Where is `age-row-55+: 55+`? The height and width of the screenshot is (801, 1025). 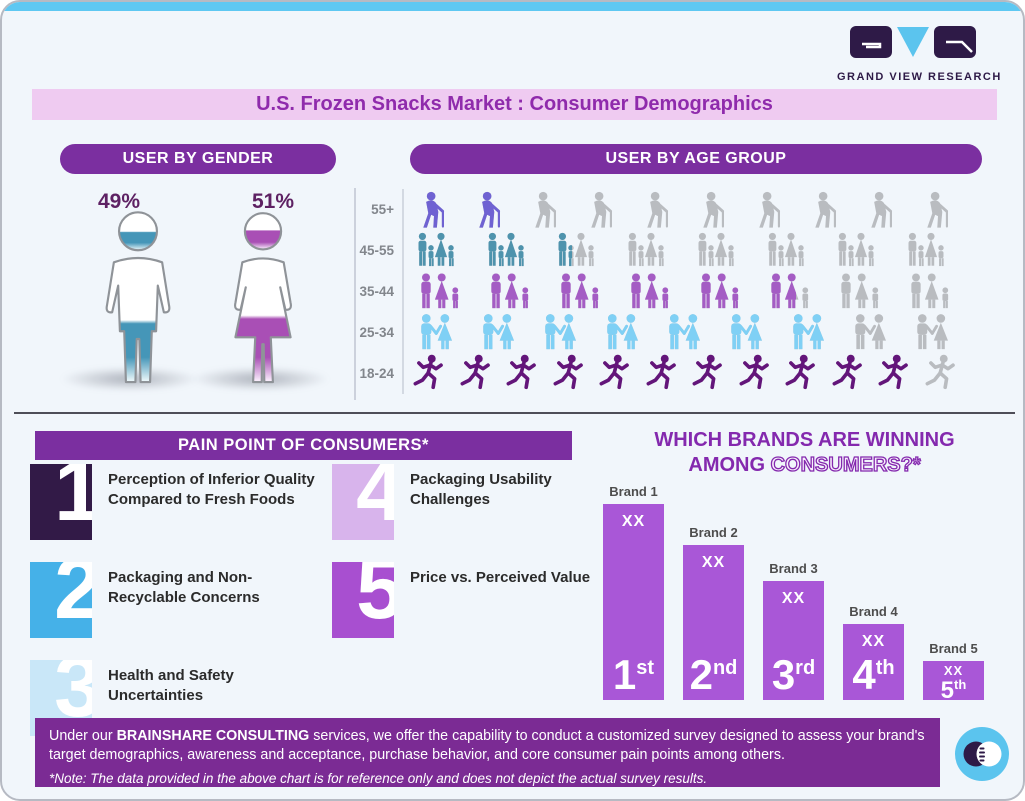 age-row-55+: 55+ is located at coordinates (669, 209).